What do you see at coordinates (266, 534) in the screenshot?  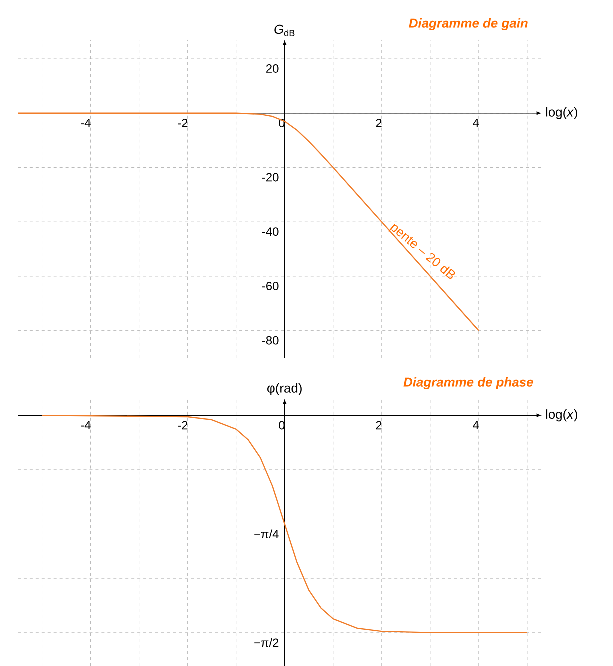 I see `y-tick-label: −π/4` at bounding box center [266, 534].